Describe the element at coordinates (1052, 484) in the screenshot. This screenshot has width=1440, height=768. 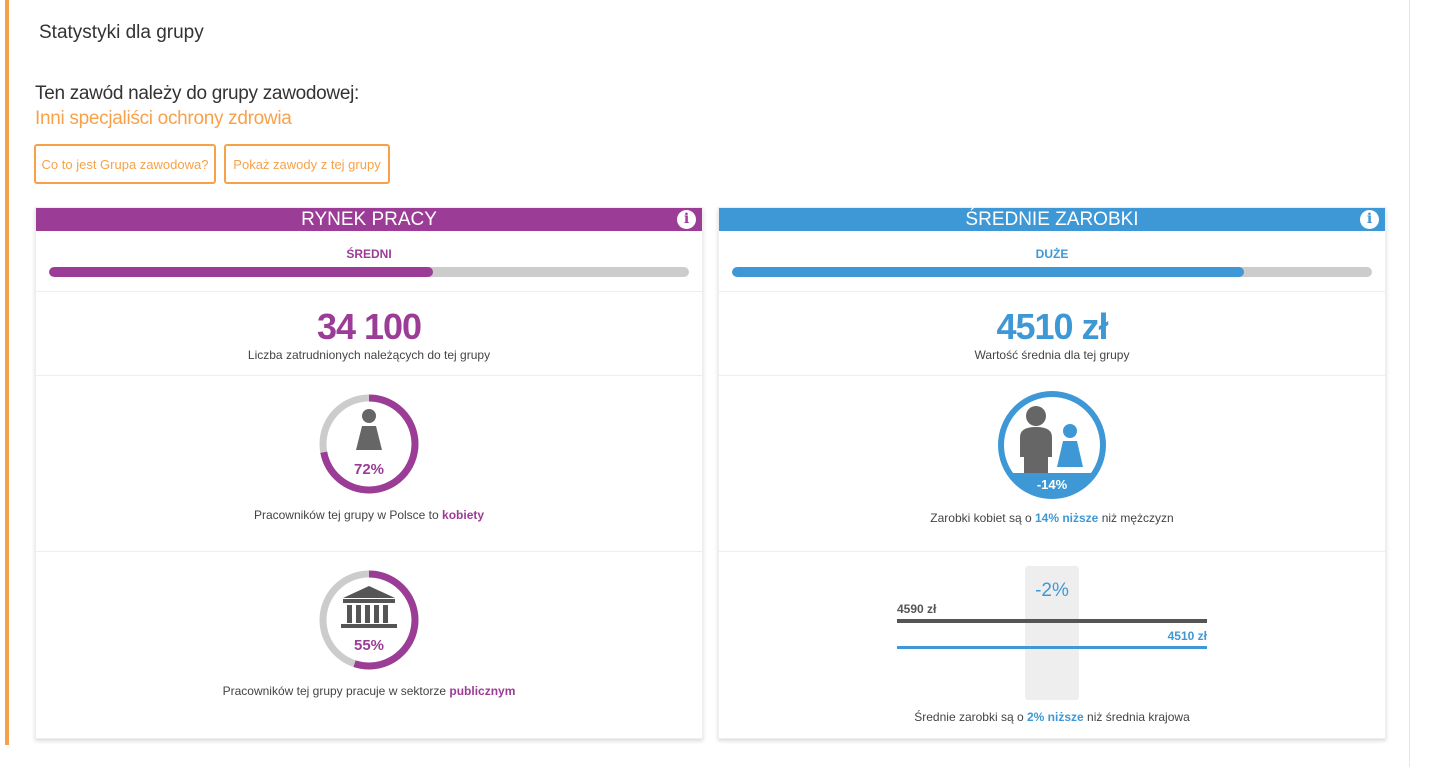
I see `gap-pct: -14%` at that location.